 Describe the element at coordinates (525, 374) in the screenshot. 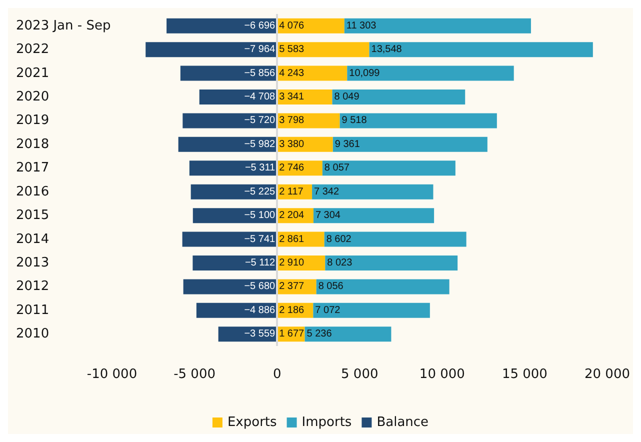

I see `x-tick-label: 15 000` at that location.